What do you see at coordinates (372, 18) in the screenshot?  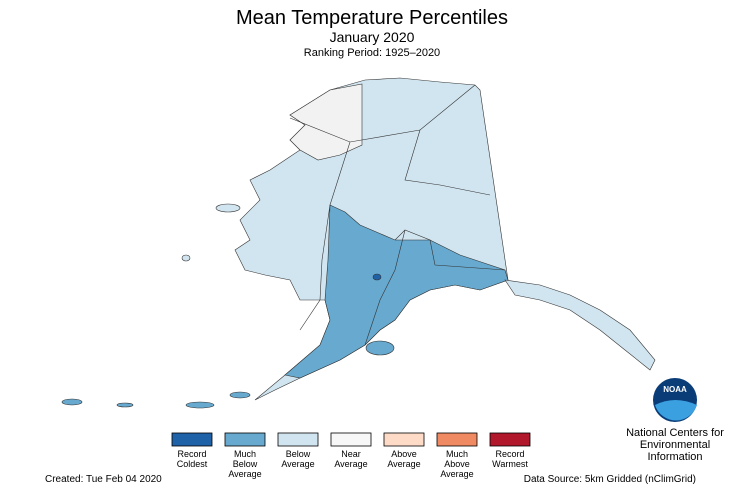 I see `title: Mean Temperature Percentiles` at bounding box center [372, 18].